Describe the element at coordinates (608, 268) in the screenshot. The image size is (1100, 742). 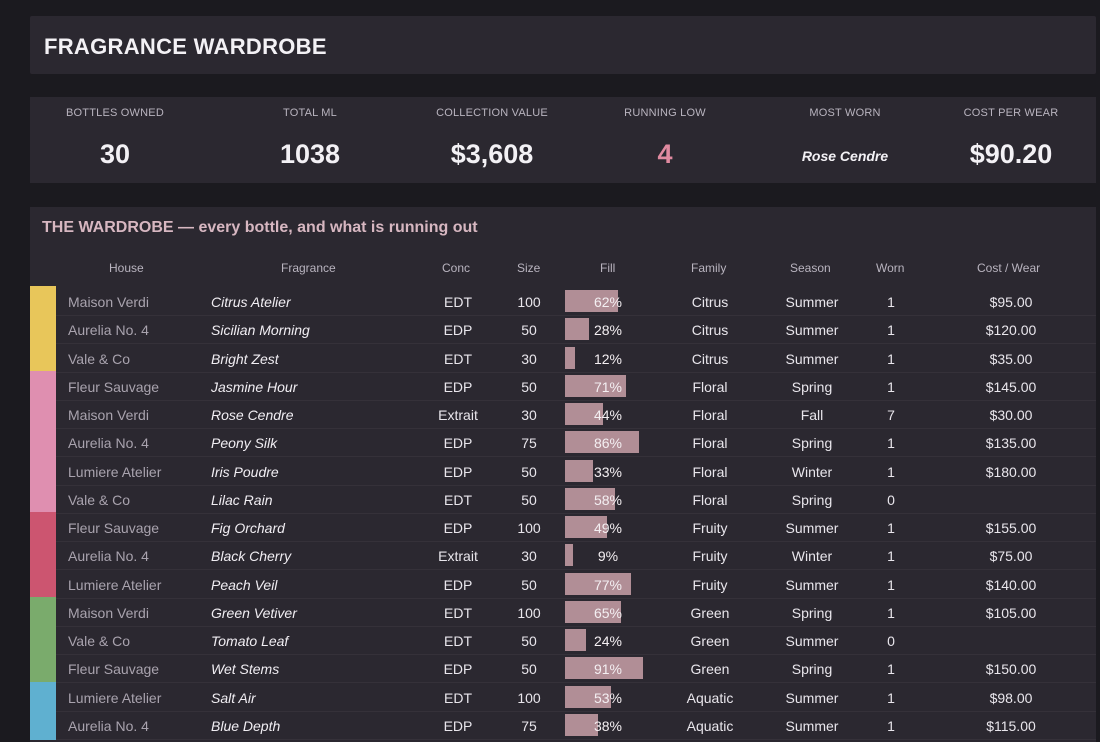
I see `column-header-fill: Fill` at that location.